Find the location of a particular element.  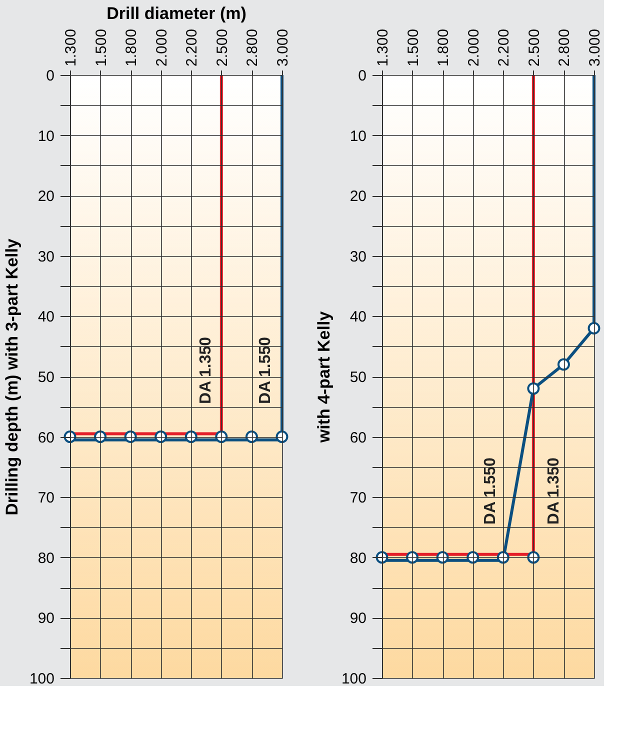

y-axis-title: Drilling depth (m) with 3-part Kelly is located at coordinates (12, 377).